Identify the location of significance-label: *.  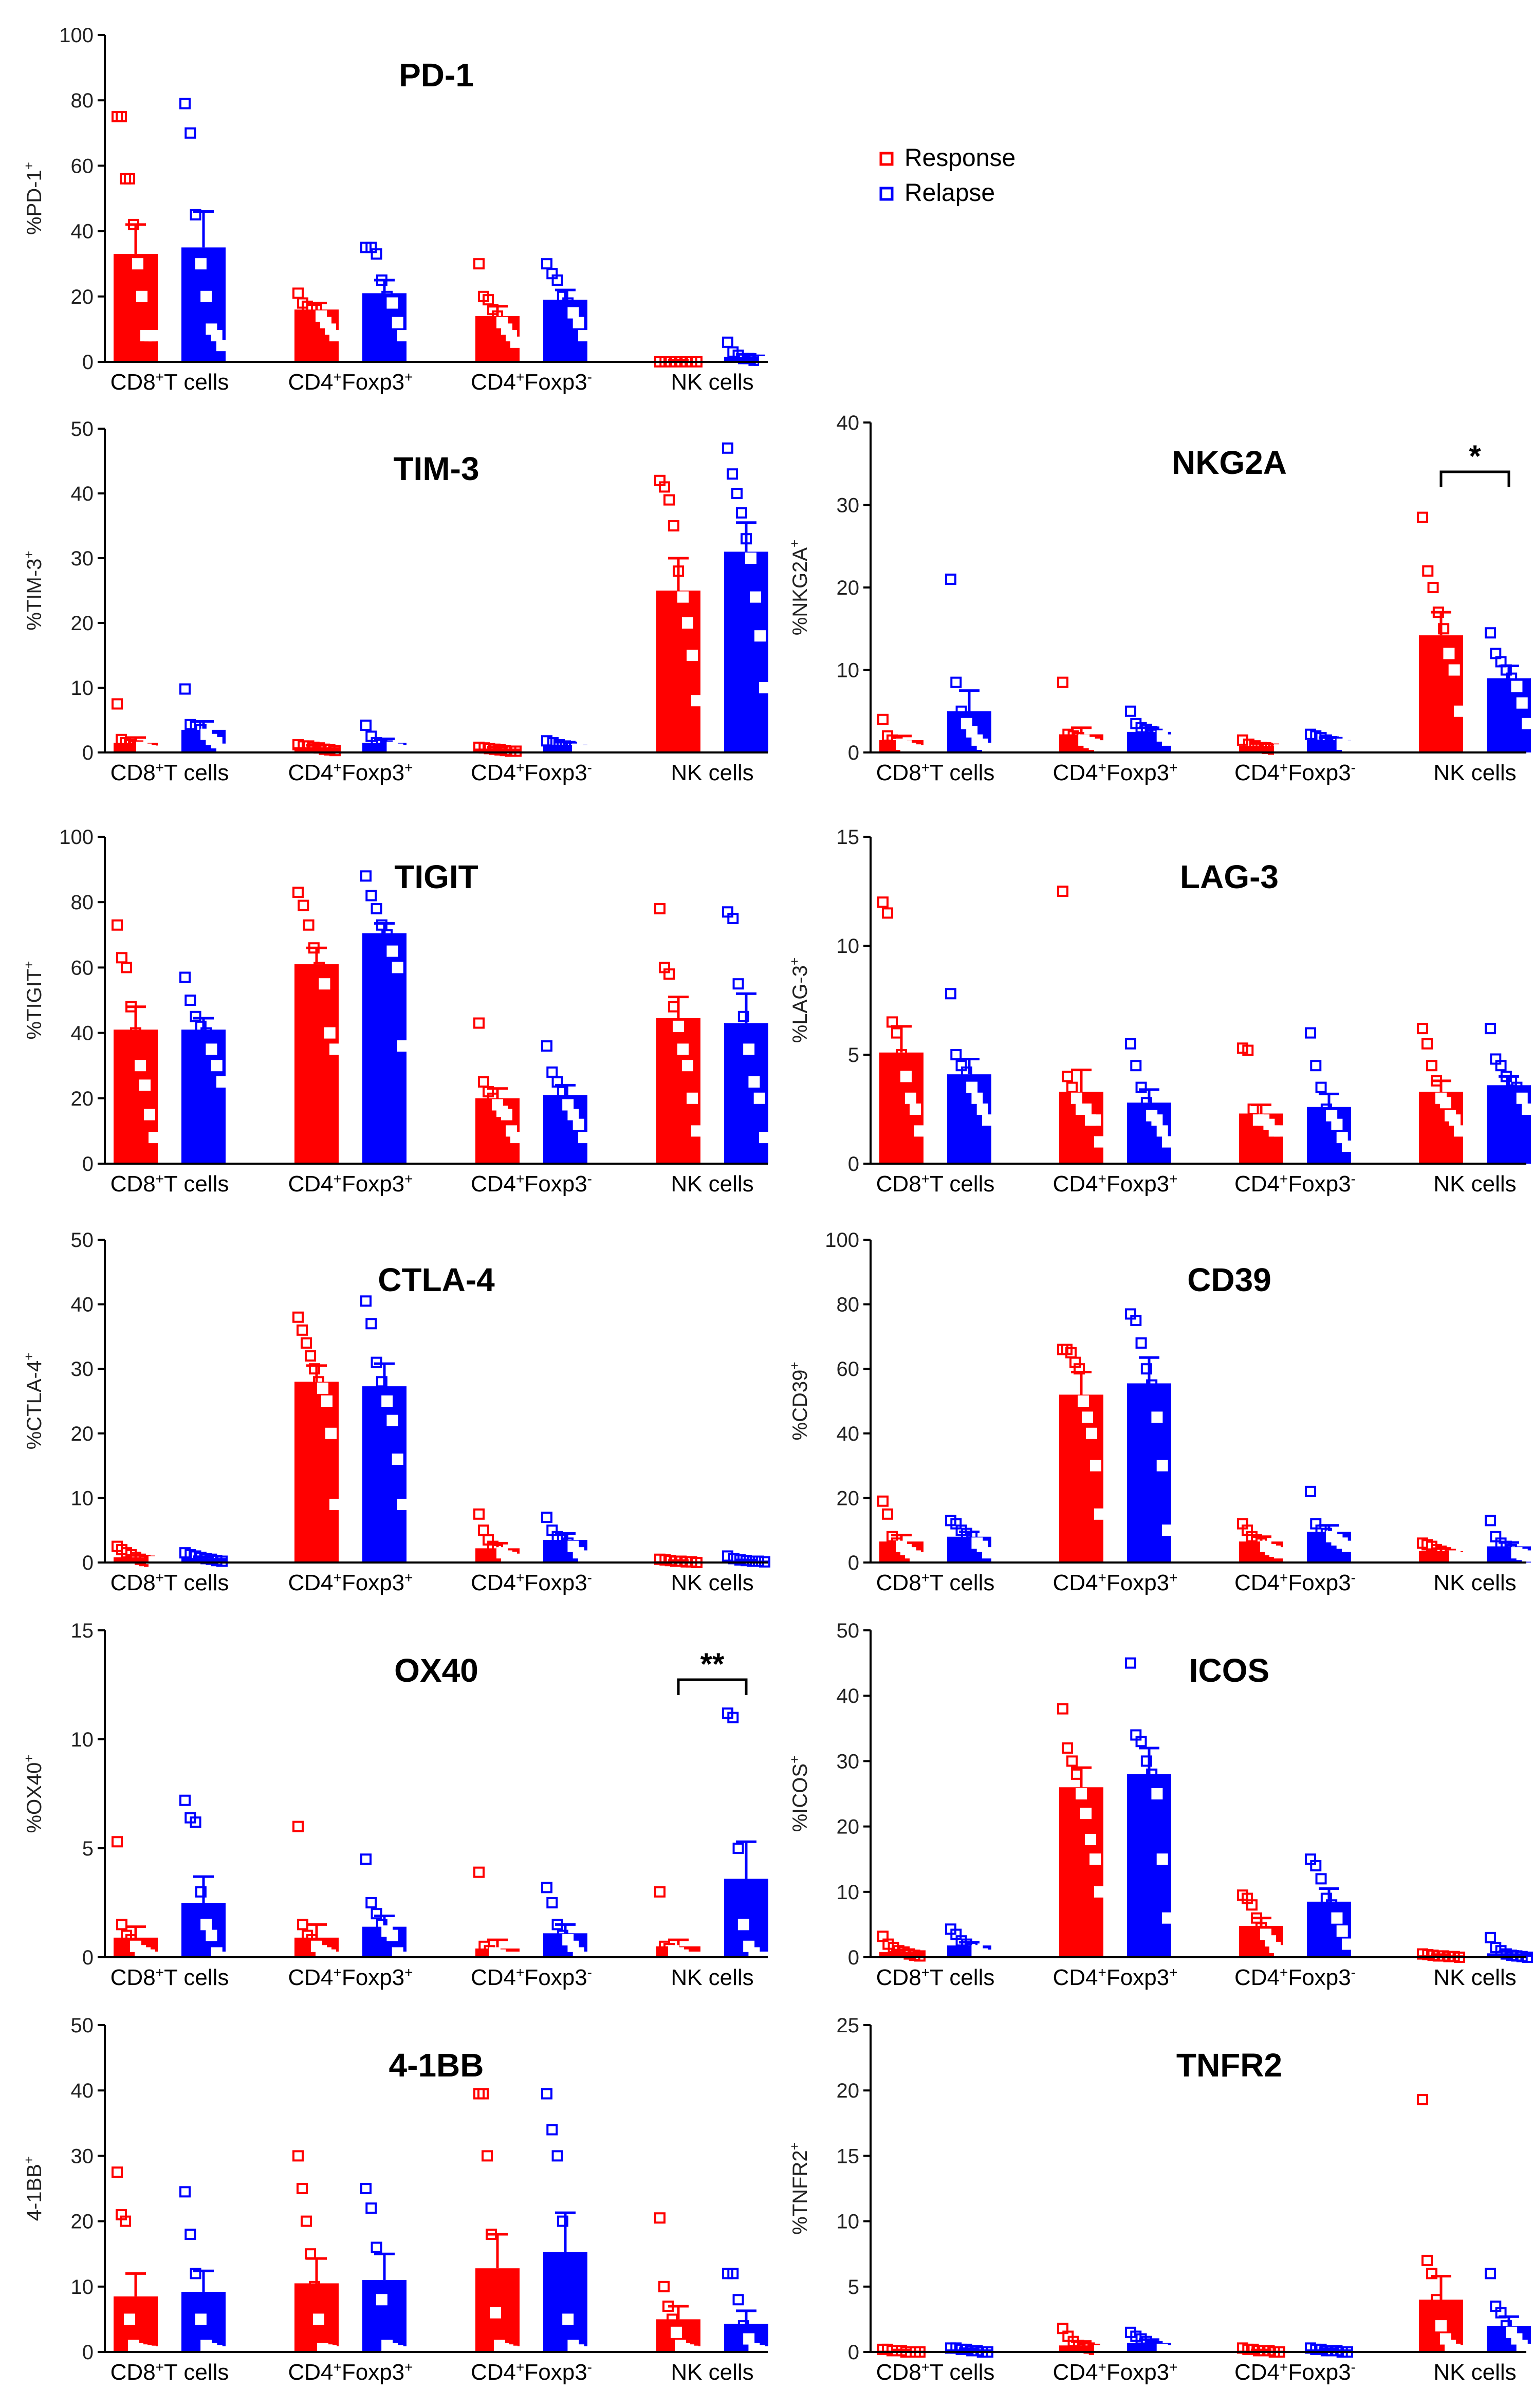
(1475, 456).